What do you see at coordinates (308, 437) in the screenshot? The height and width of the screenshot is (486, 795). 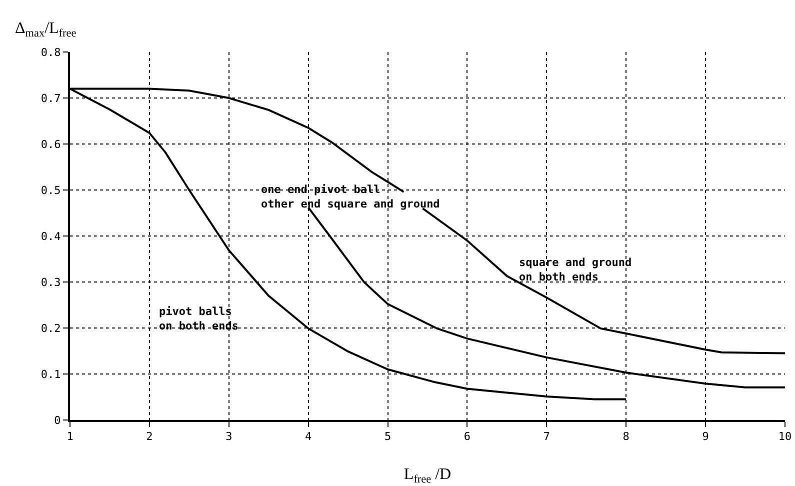 I see `x-tick-label: 4` at bounding box center [308, 437].